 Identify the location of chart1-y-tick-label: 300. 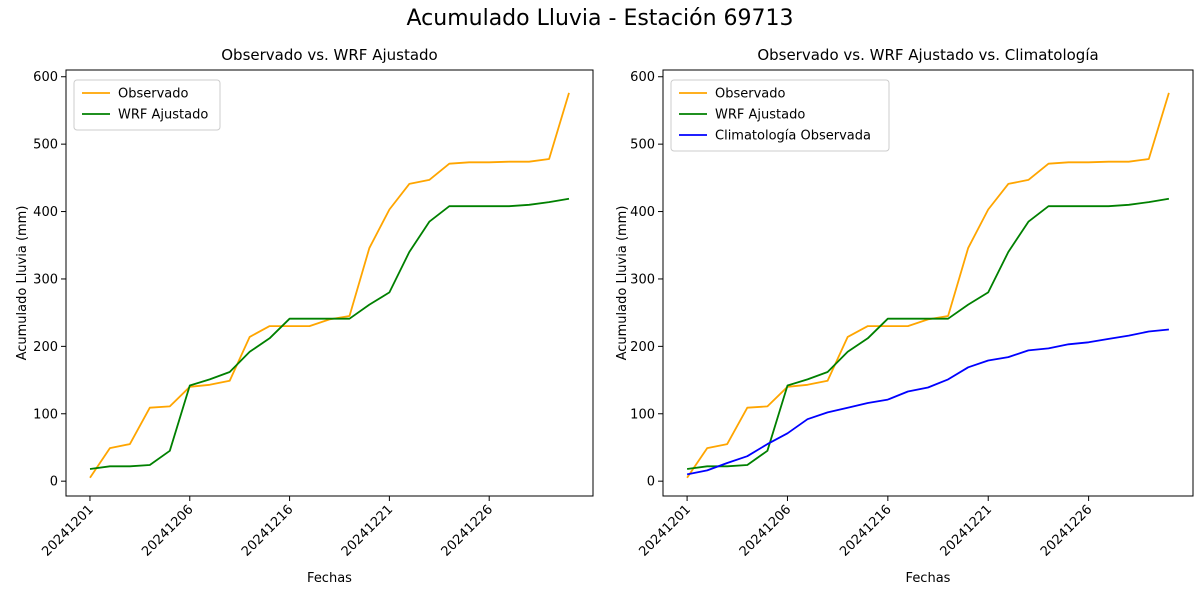
(642, 279).